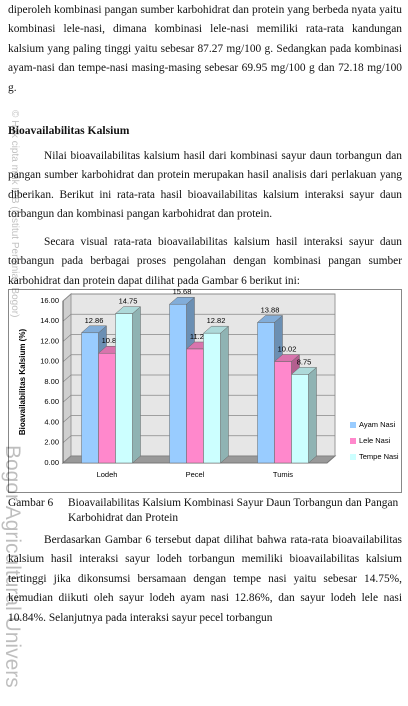  What do you see at coordinates (22, 382) in the screenshot?
I see `y-axis-title: Bioavailabilitas Kalsium (%)` at bounding box center [22, 382].